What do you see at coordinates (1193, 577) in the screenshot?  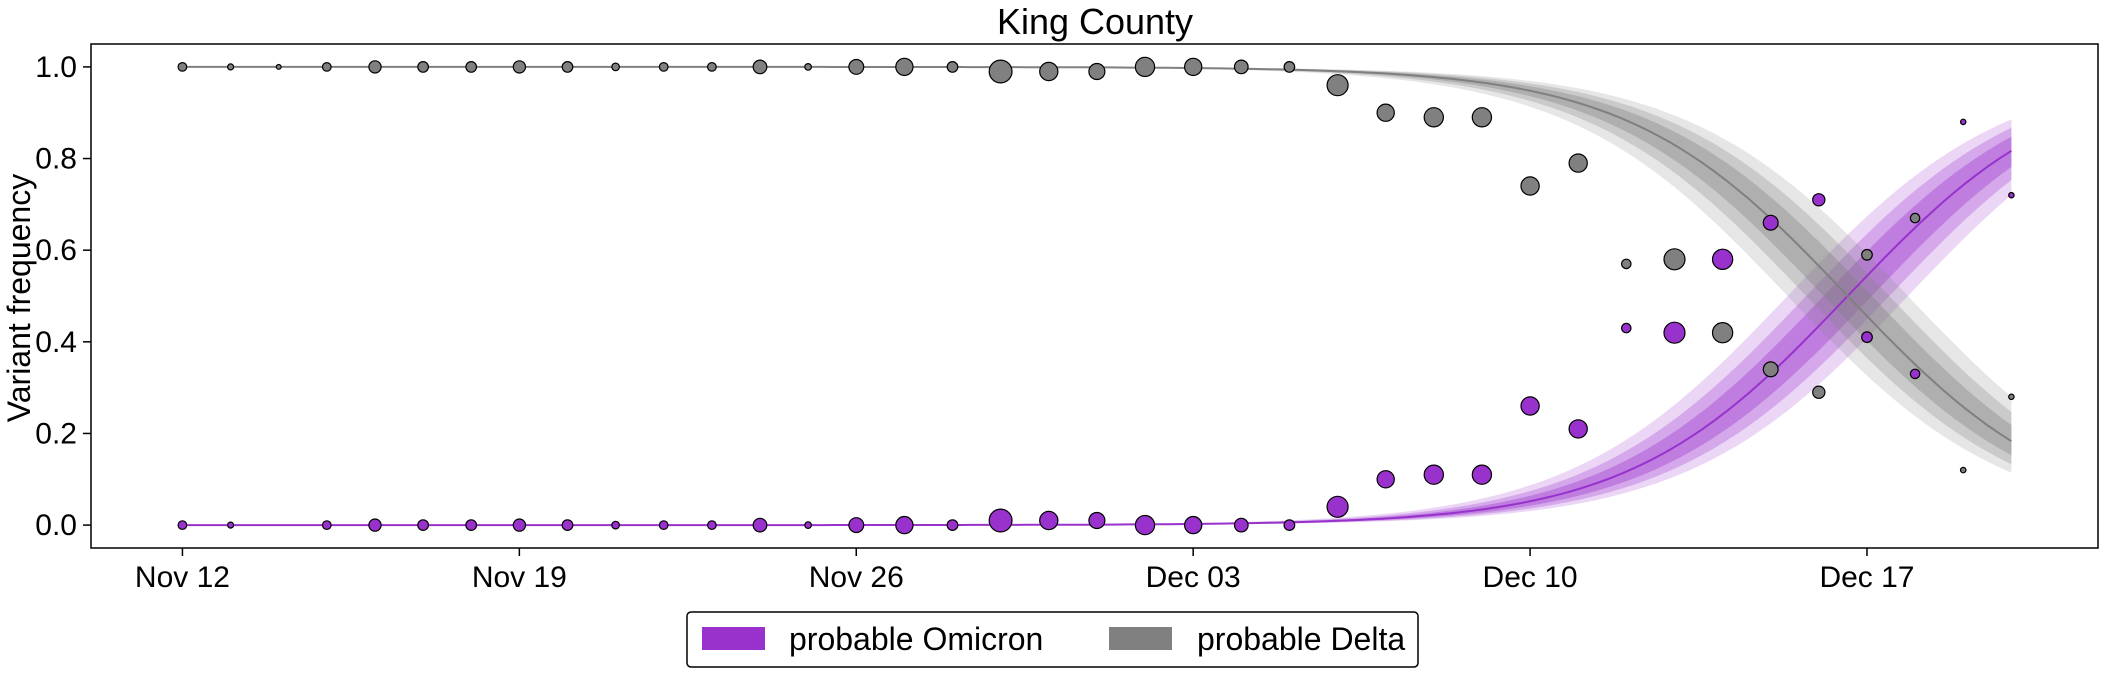 I see `x-tick-label: Dec 03` at bounding box center [1193, 577].